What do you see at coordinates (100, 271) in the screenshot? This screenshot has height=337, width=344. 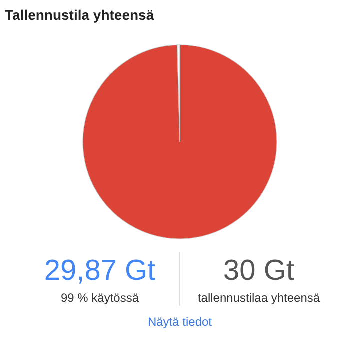 I see `text: 29,87 Gt` at bounding box center [100, 271].